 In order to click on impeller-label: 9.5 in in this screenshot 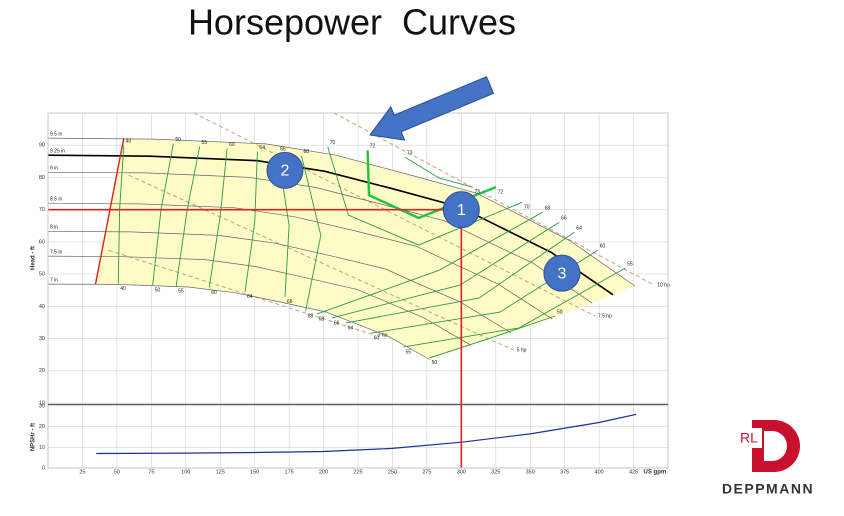, I will do `click(56, 134)`.